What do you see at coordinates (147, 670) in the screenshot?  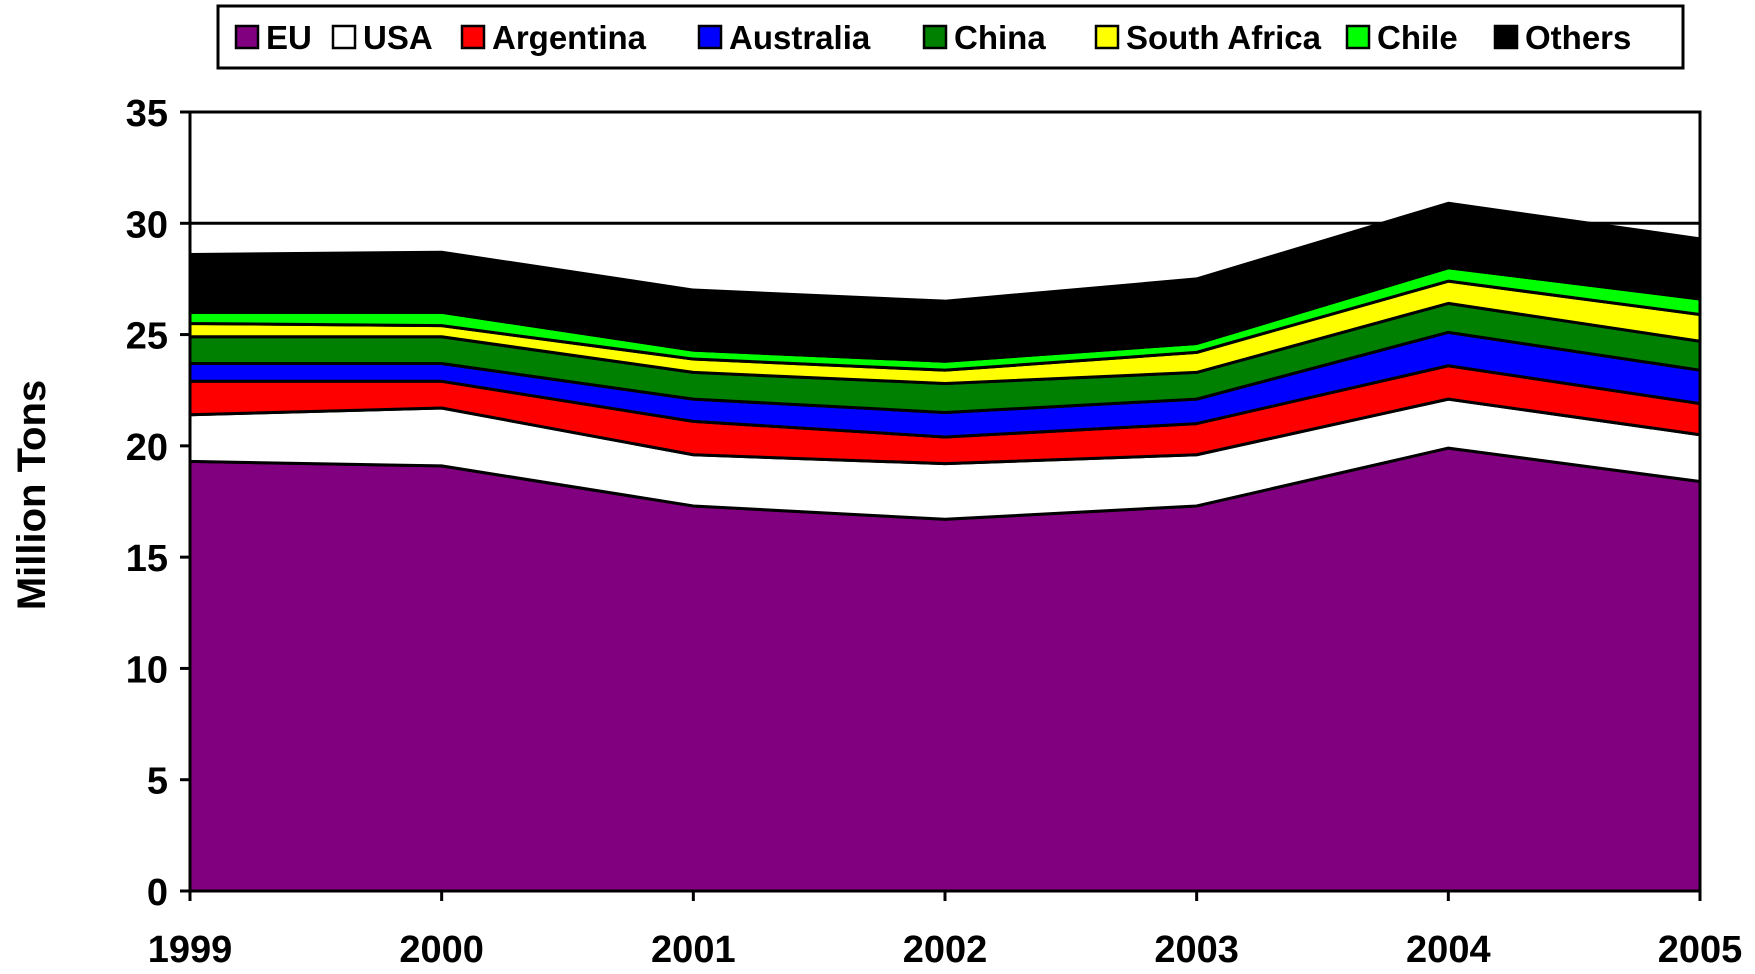 I see `y-tick-label: 10` at bounding box center [147, 670].